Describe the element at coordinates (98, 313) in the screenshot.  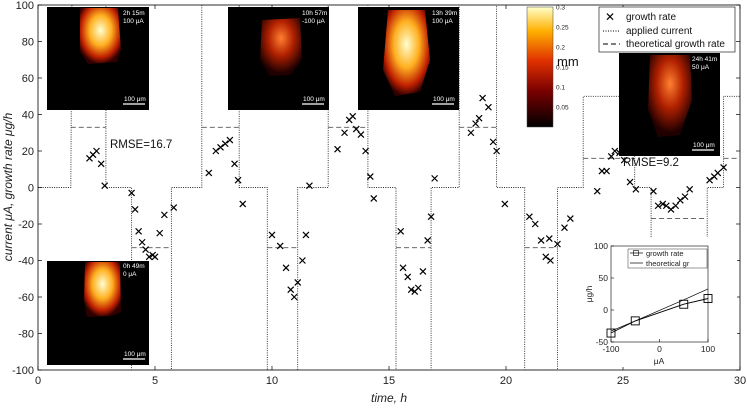
I see `inset-image-5: 0h 49m 0 μA 100 μm` at that location.